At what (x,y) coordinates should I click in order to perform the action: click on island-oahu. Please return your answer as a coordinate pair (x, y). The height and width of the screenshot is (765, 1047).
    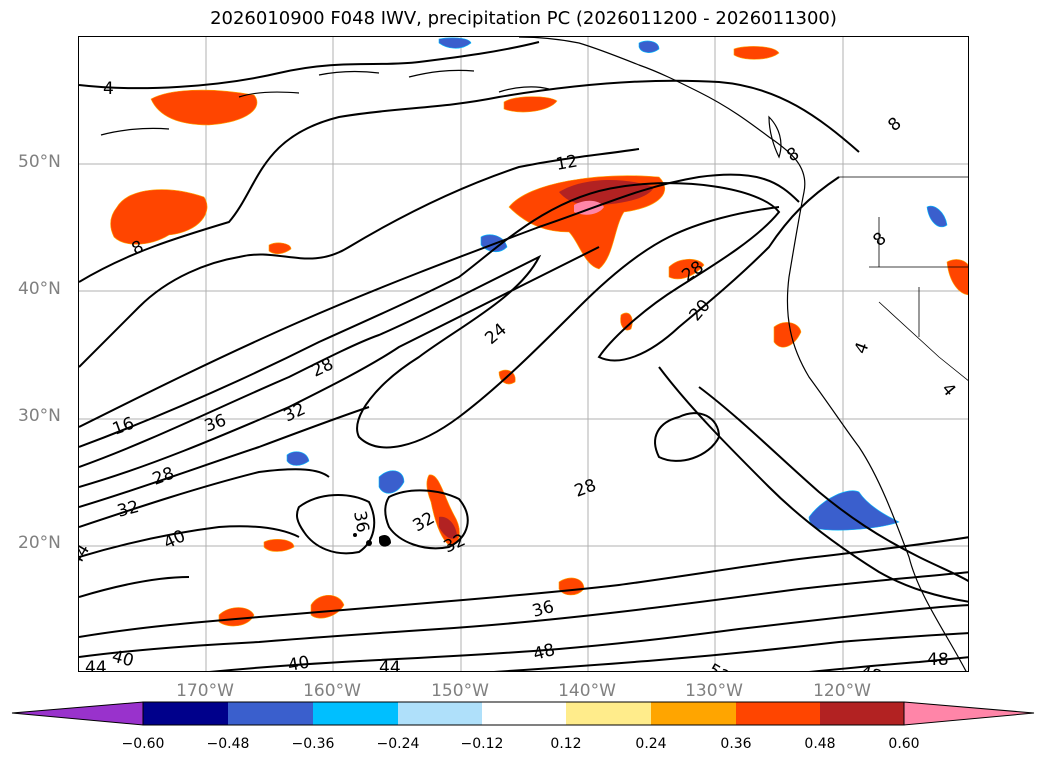
    Looking at the image, I should click on (355, 535).